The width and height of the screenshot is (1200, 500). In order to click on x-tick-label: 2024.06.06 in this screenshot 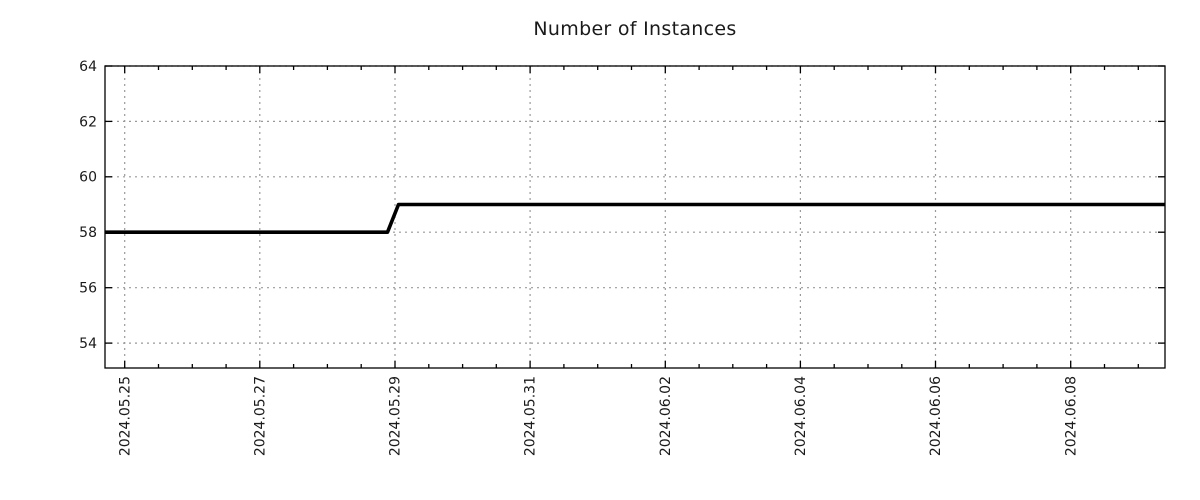, I will do `click(936, 416)`.